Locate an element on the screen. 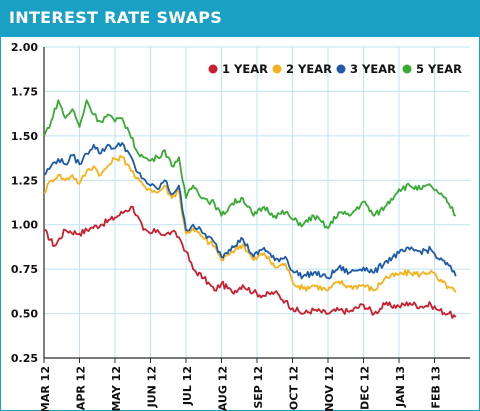 The image size is (480, 411). x-tick-label: AUG 12 is located at coordinates (223, 388).